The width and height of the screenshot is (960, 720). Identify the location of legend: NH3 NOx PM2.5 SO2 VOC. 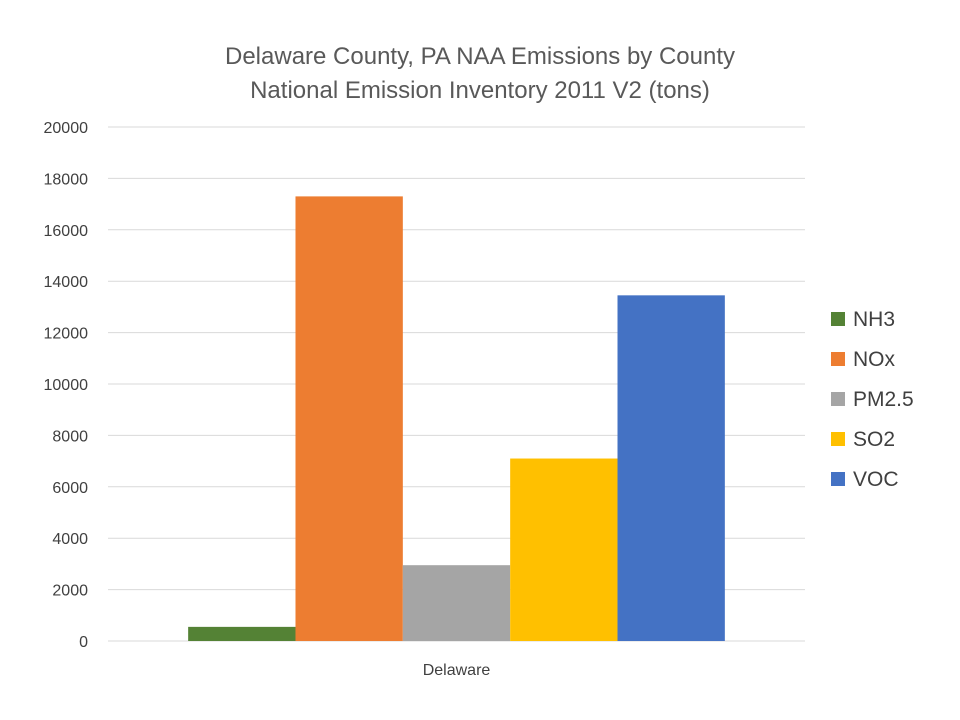
(872, 399).